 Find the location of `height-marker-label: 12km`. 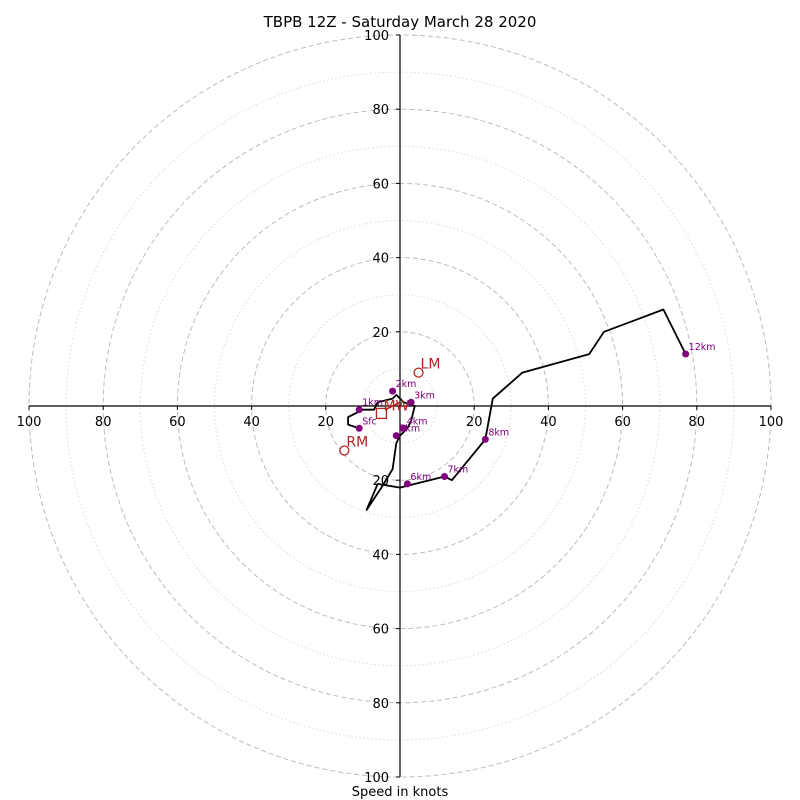

height-marker-label: 12km is located at coordinates (702, 347).